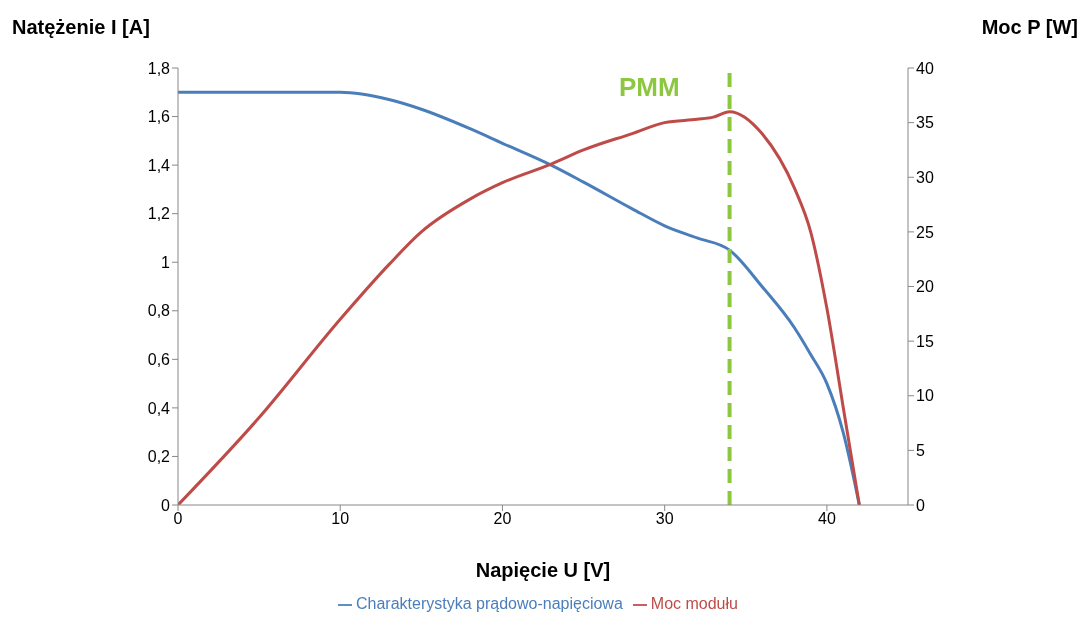 This screenshot has width=1089, height=632. Describe the element at coordinates (664, 519) in the screenshot. I see `x-tick-label: 30` at that location.